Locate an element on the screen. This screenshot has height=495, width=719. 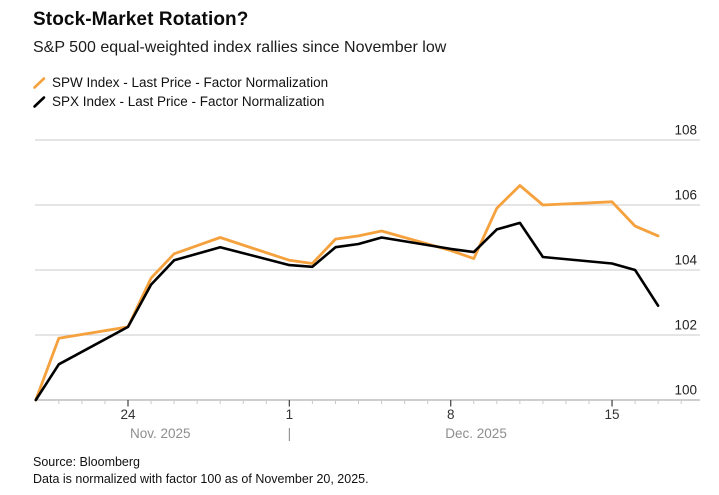
x-tick-label: 15 is located at coordinates (612, 414).